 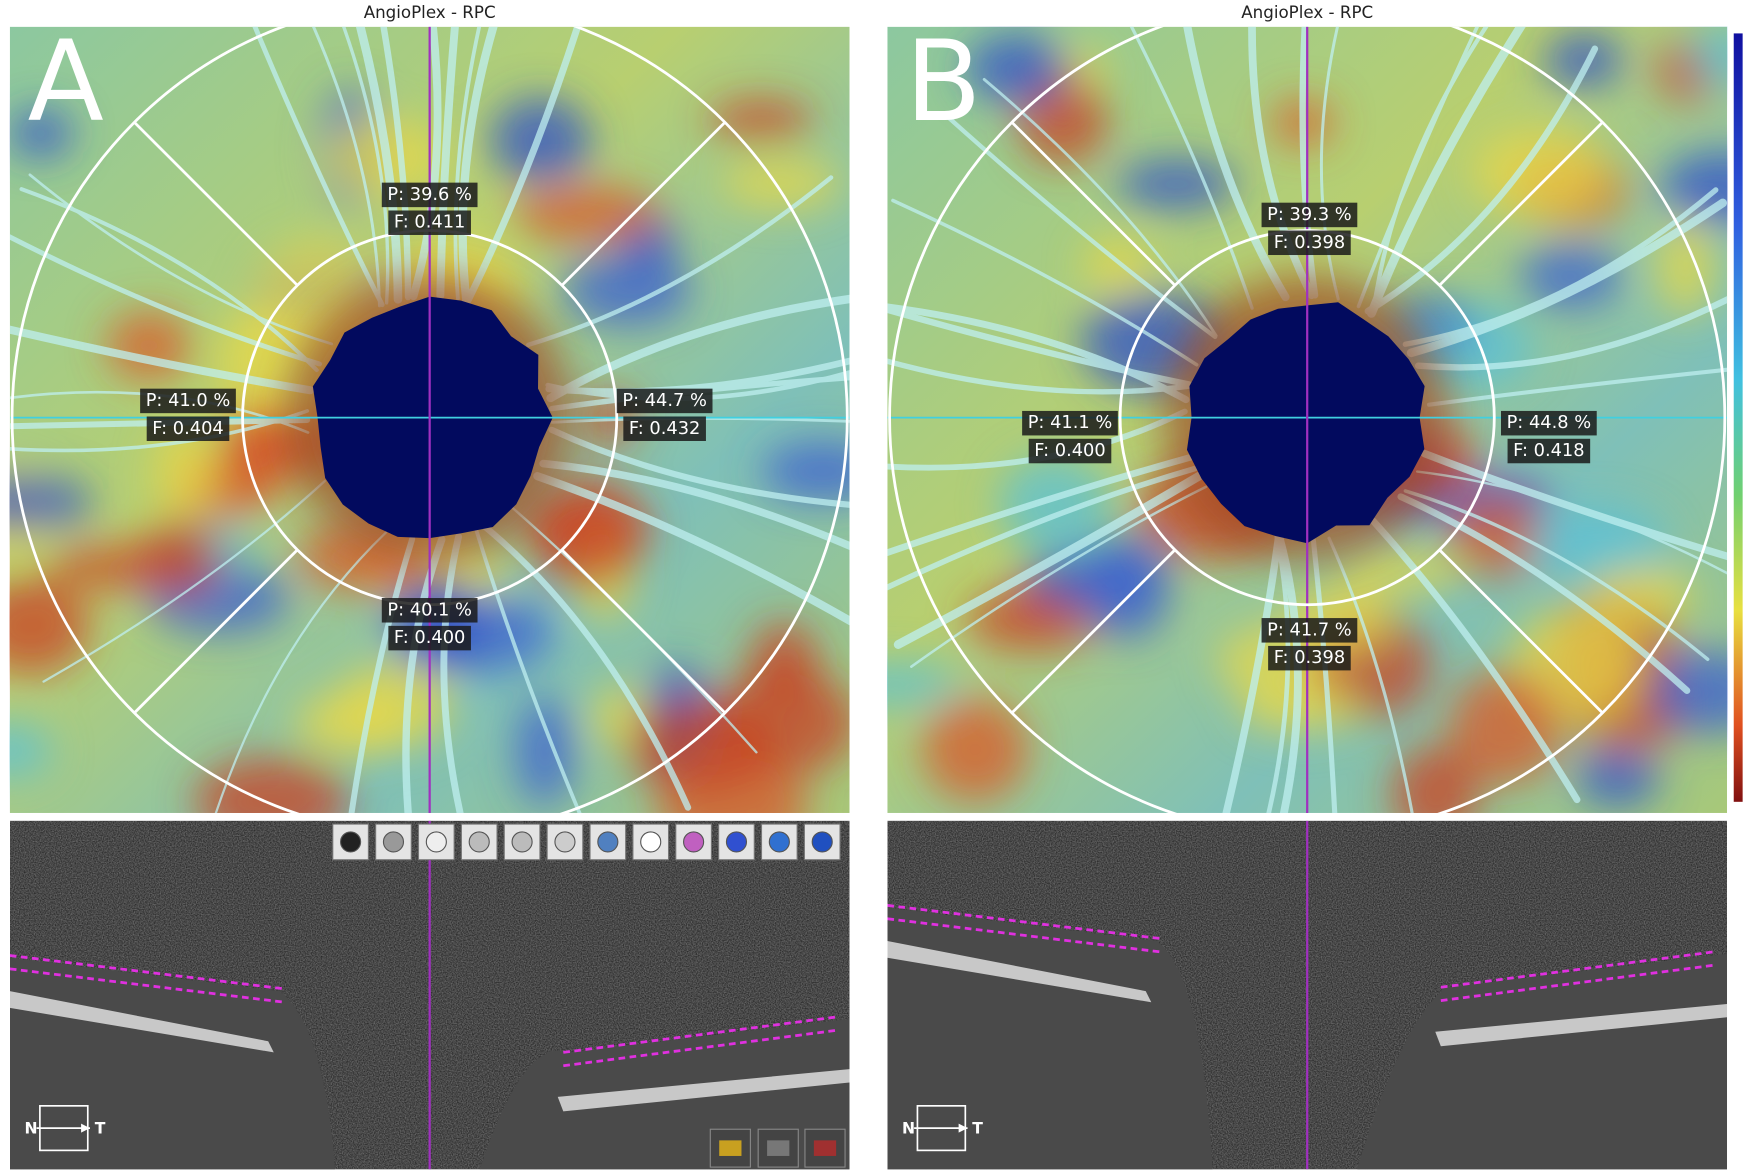 I want to click on disc-hole, so click(x=1305, y=423).